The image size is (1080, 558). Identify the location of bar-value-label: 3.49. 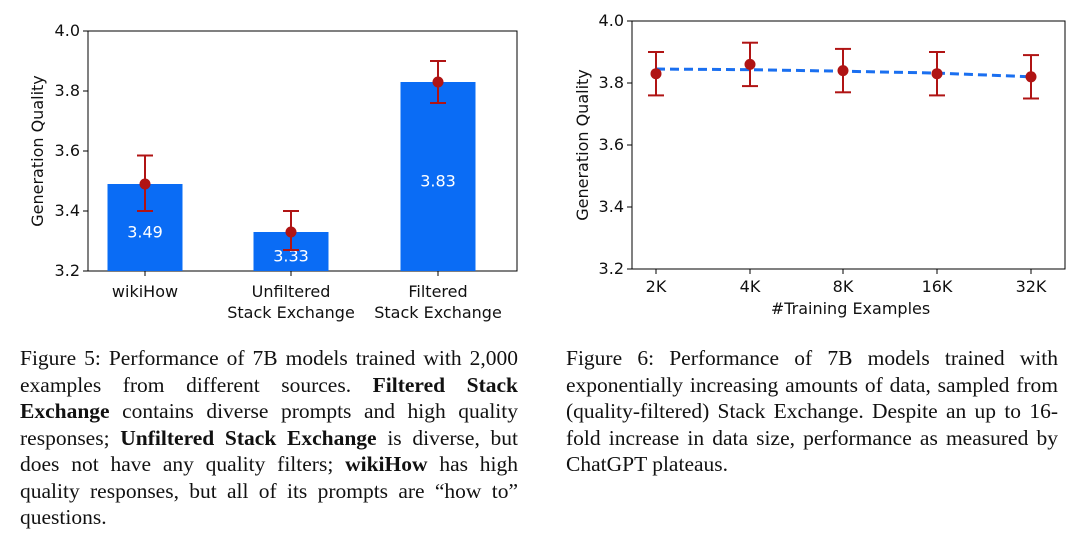
(145, 232).